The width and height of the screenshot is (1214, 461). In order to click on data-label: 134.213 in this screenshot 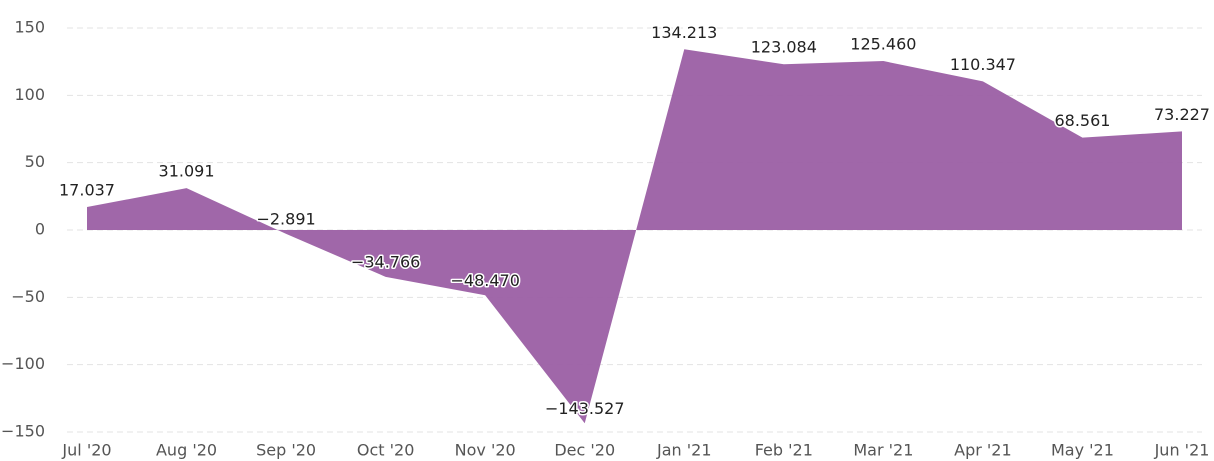, I will do `click(684, 32)`.